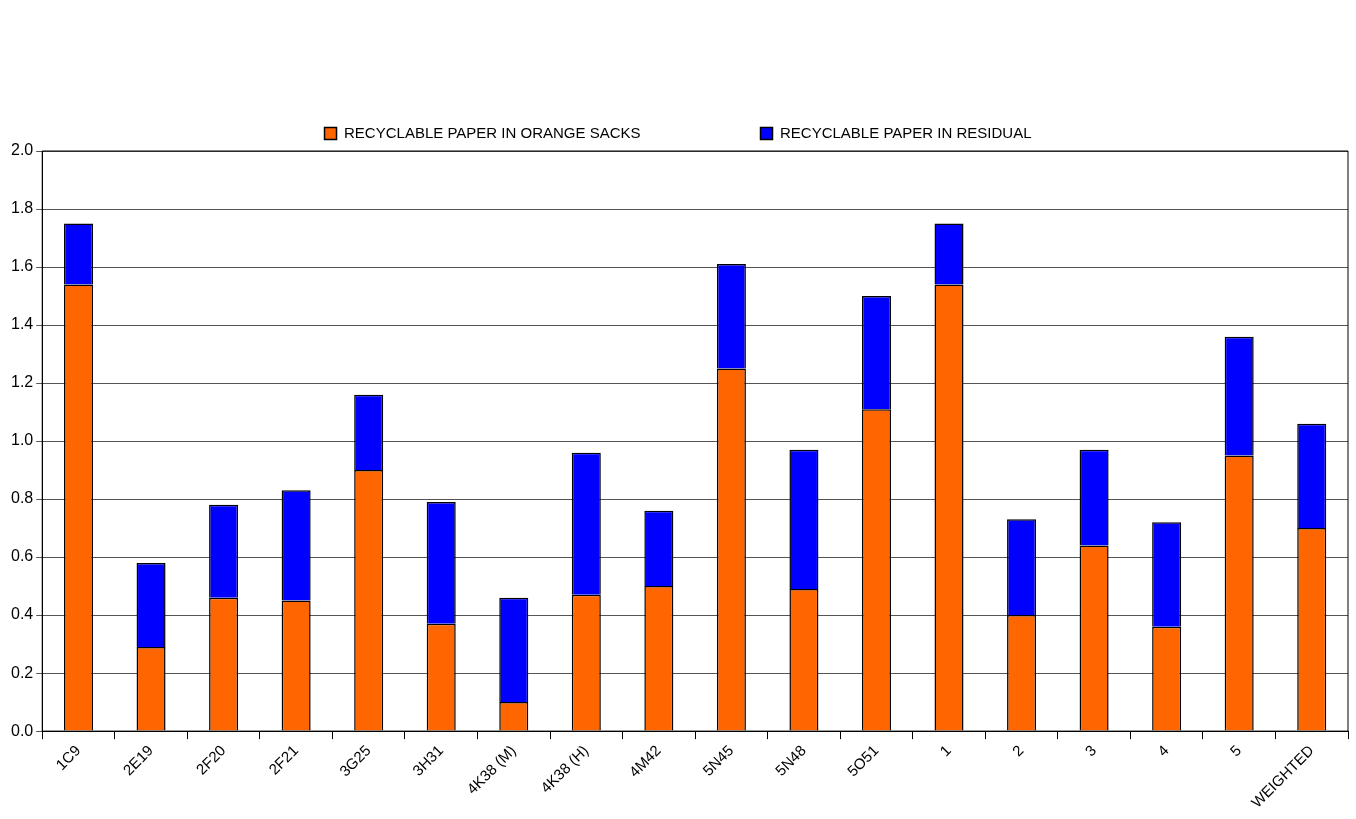 This screenshot has height=819, width=1356. Describe the element at coordinates (68, 757) in the screenshot. I see `x-tick-label: 1C9` at that location.